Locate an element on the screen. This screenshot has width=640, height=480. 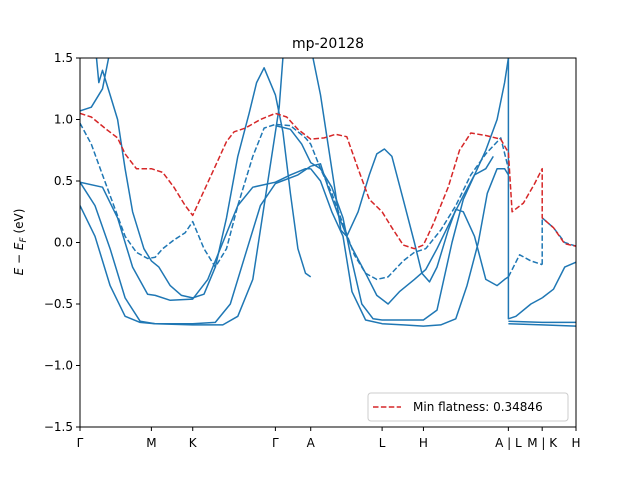
legend: Min flatness: 0.34846 is located at coordinates (468, 407).